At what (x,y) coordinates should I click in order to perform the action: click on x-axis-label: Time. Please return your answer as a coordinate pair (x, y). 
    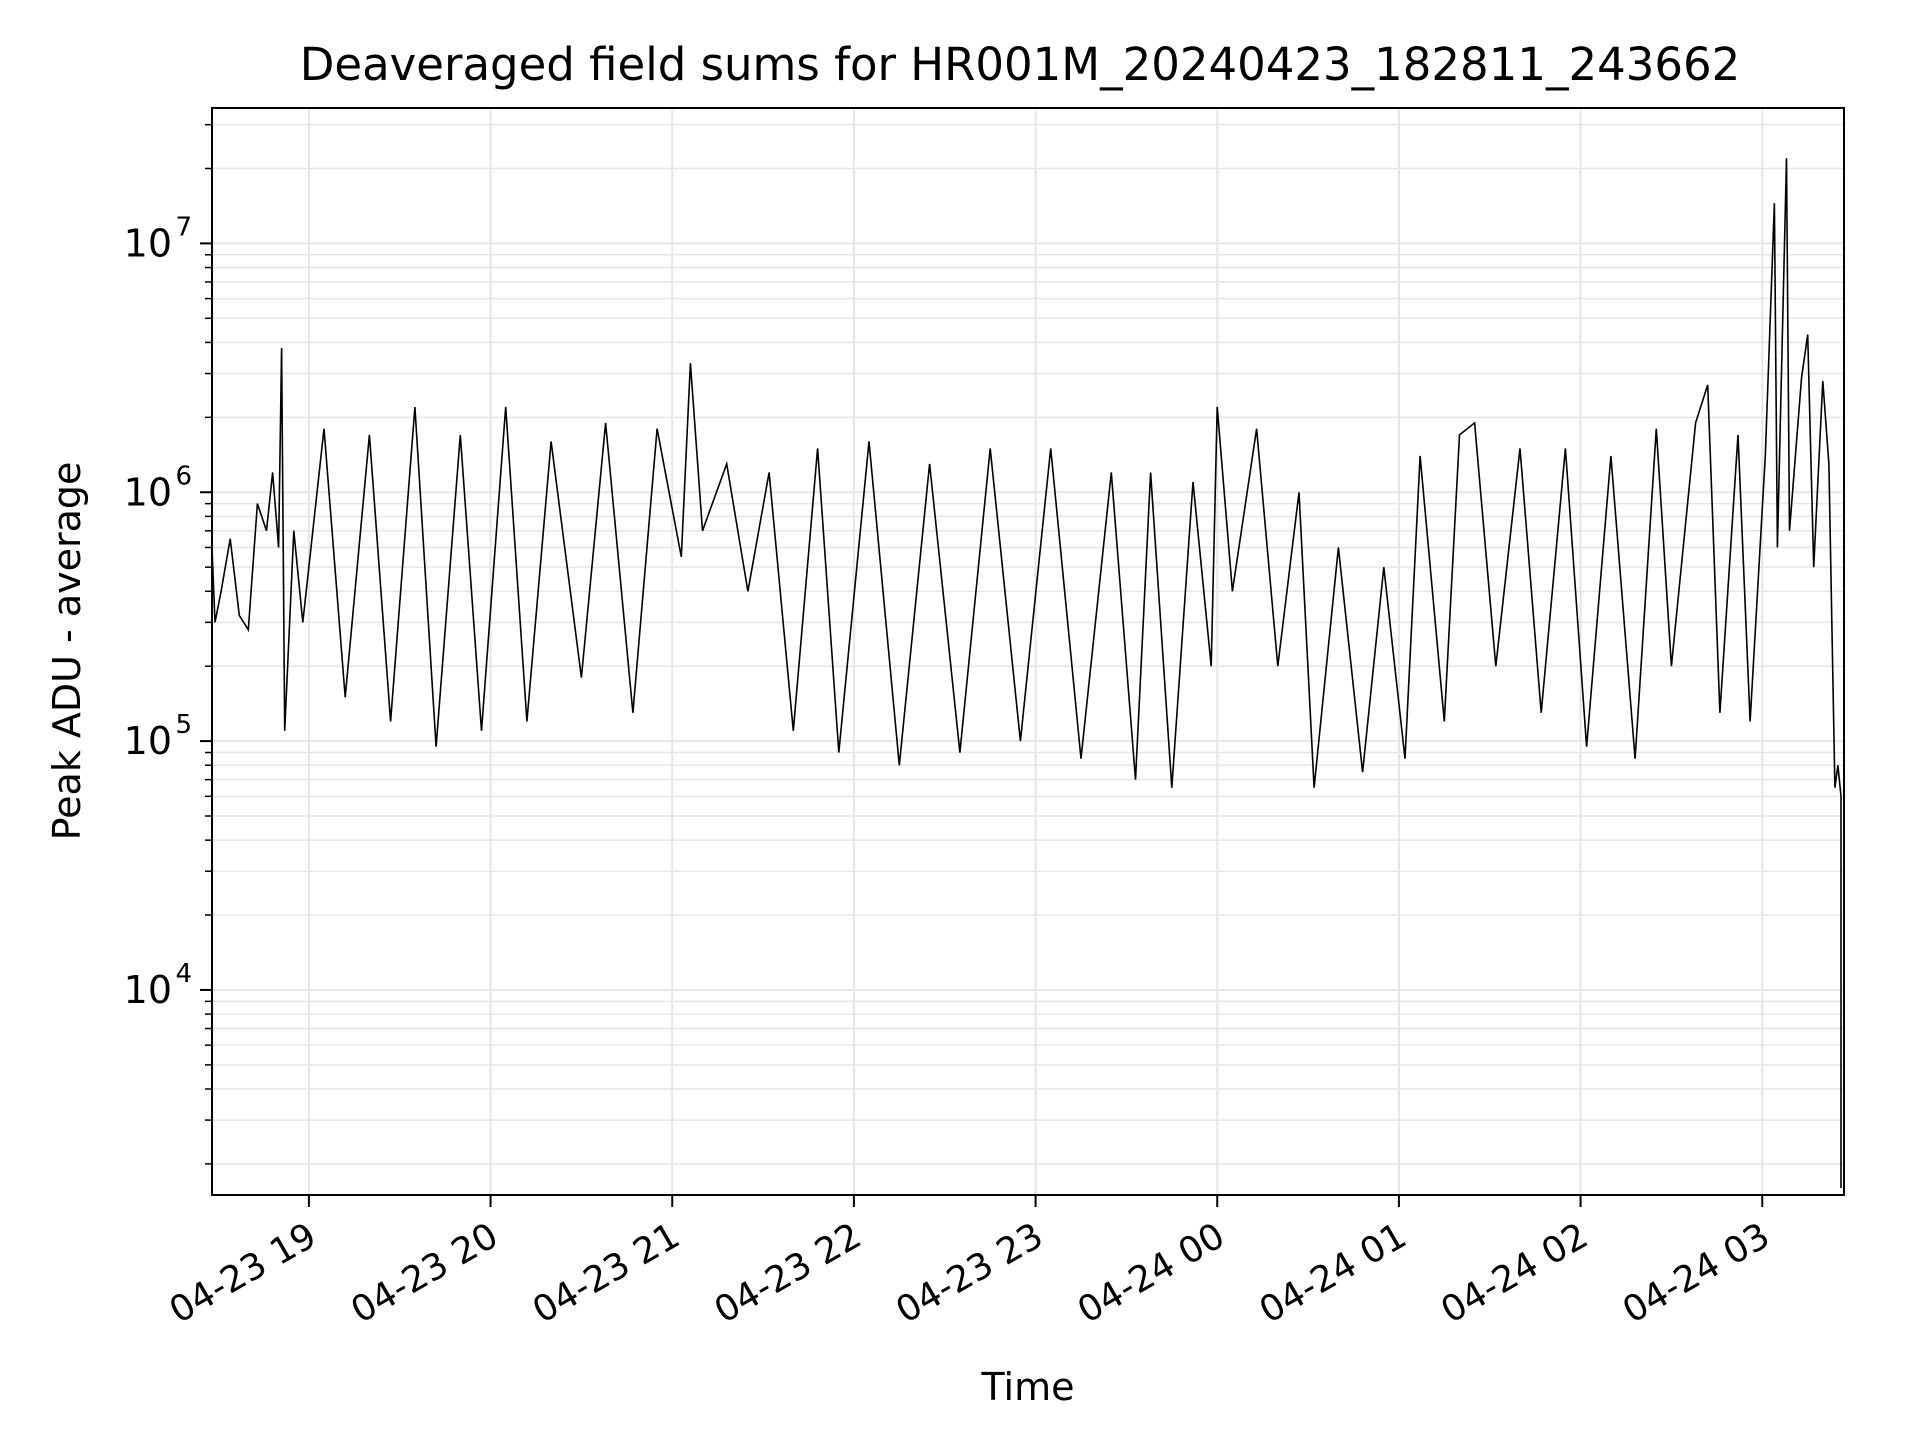
    Looking at the image, I should click on (1028, 1387).